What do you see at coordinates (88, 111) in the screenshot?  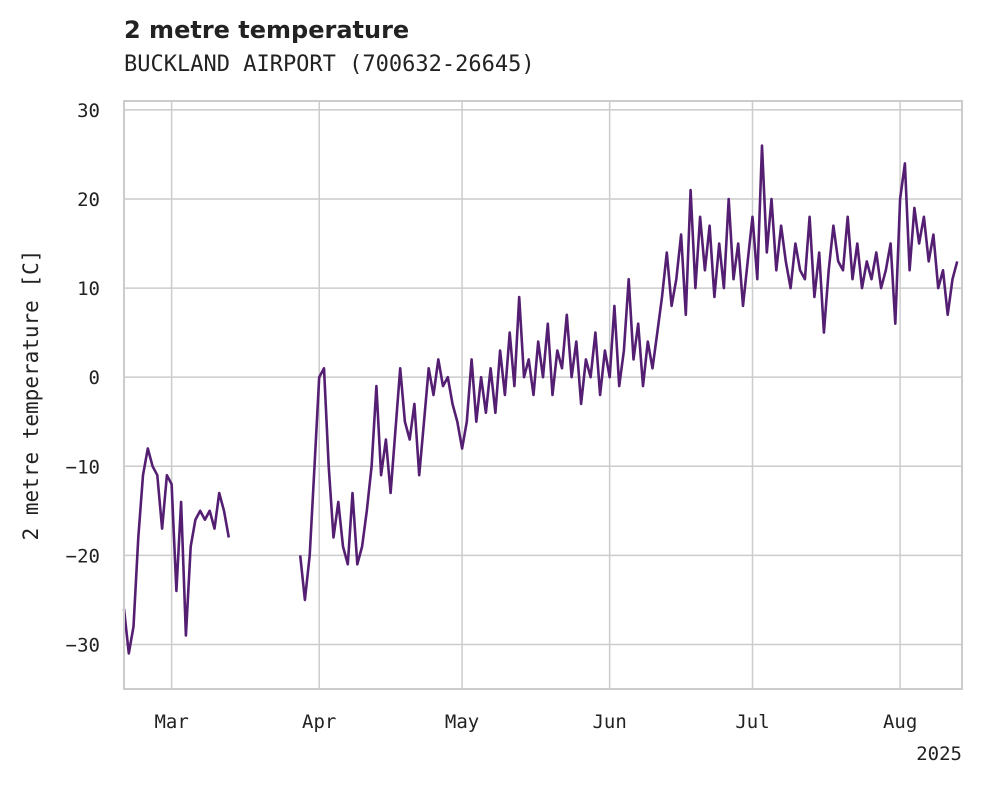 I see `y-tick-label: 30` at bounding box center [88, 111].